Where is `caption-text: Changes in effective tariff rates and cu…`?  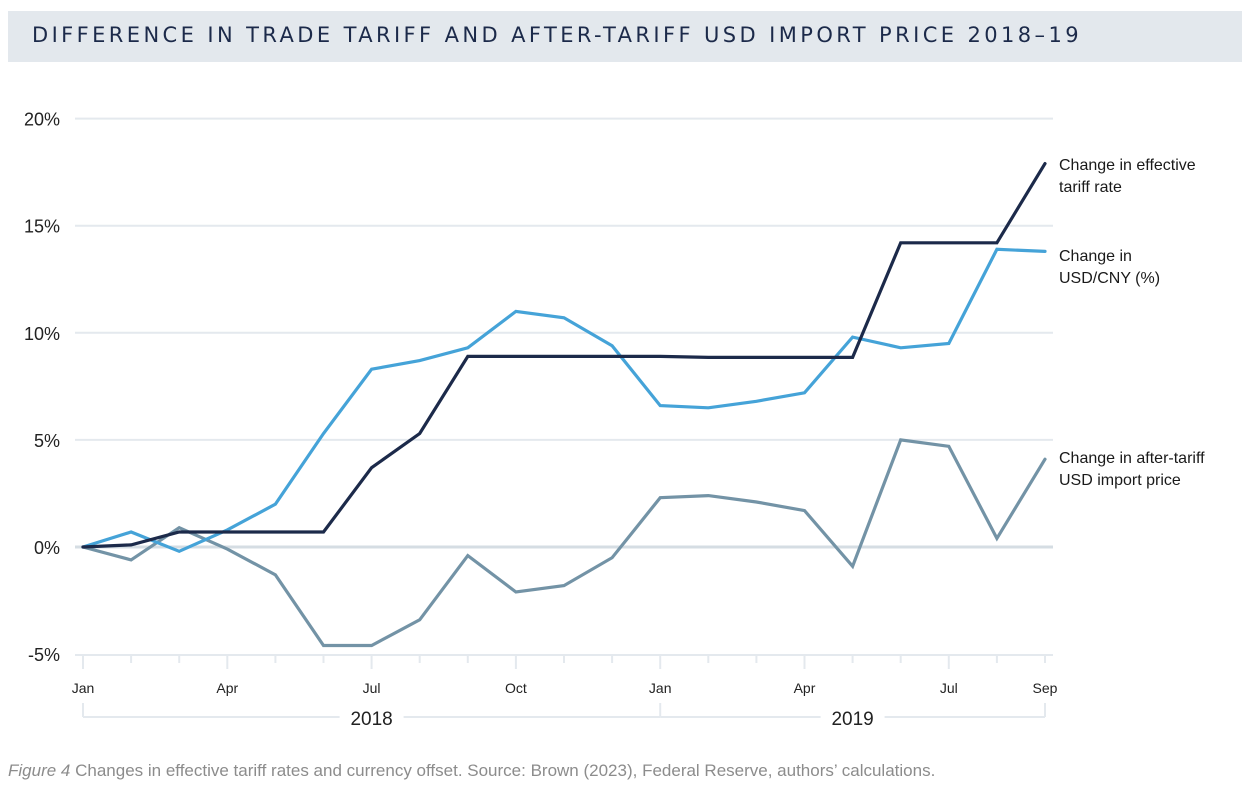
caption-text: Changes in effective tariff rates and cu… is located at coordinates (503, 770).